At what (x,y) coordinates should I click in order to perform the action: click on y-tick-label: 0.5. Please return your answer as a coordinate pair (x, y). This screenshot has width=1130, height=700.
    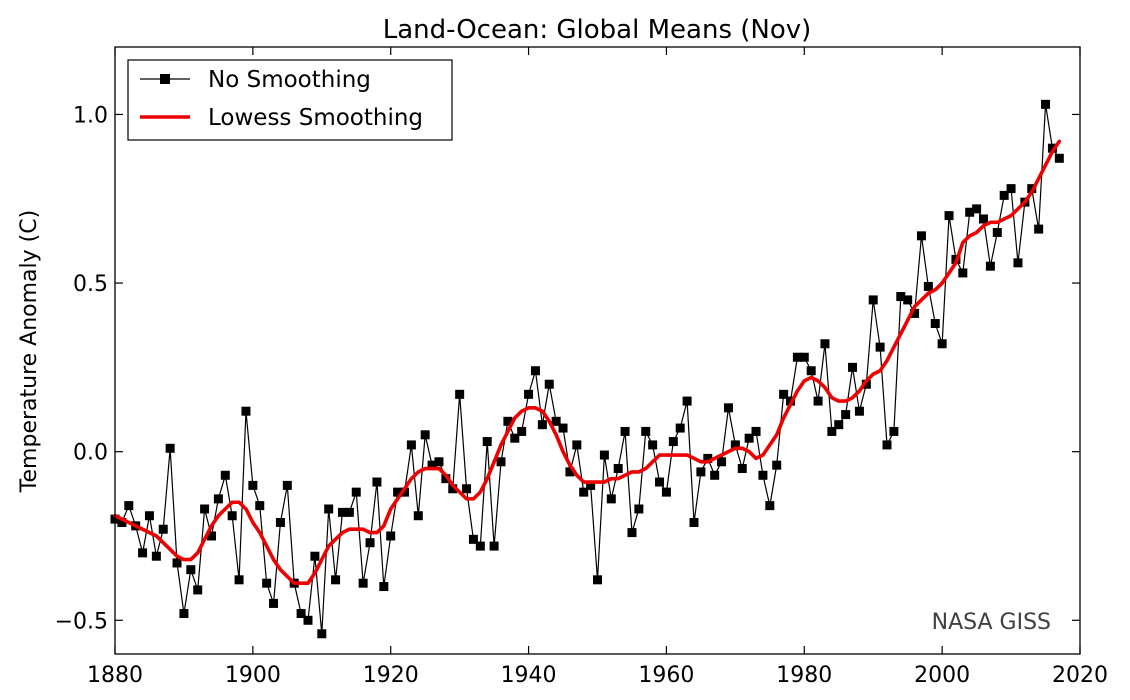
    Looking at the image, I should click on (90, 284).